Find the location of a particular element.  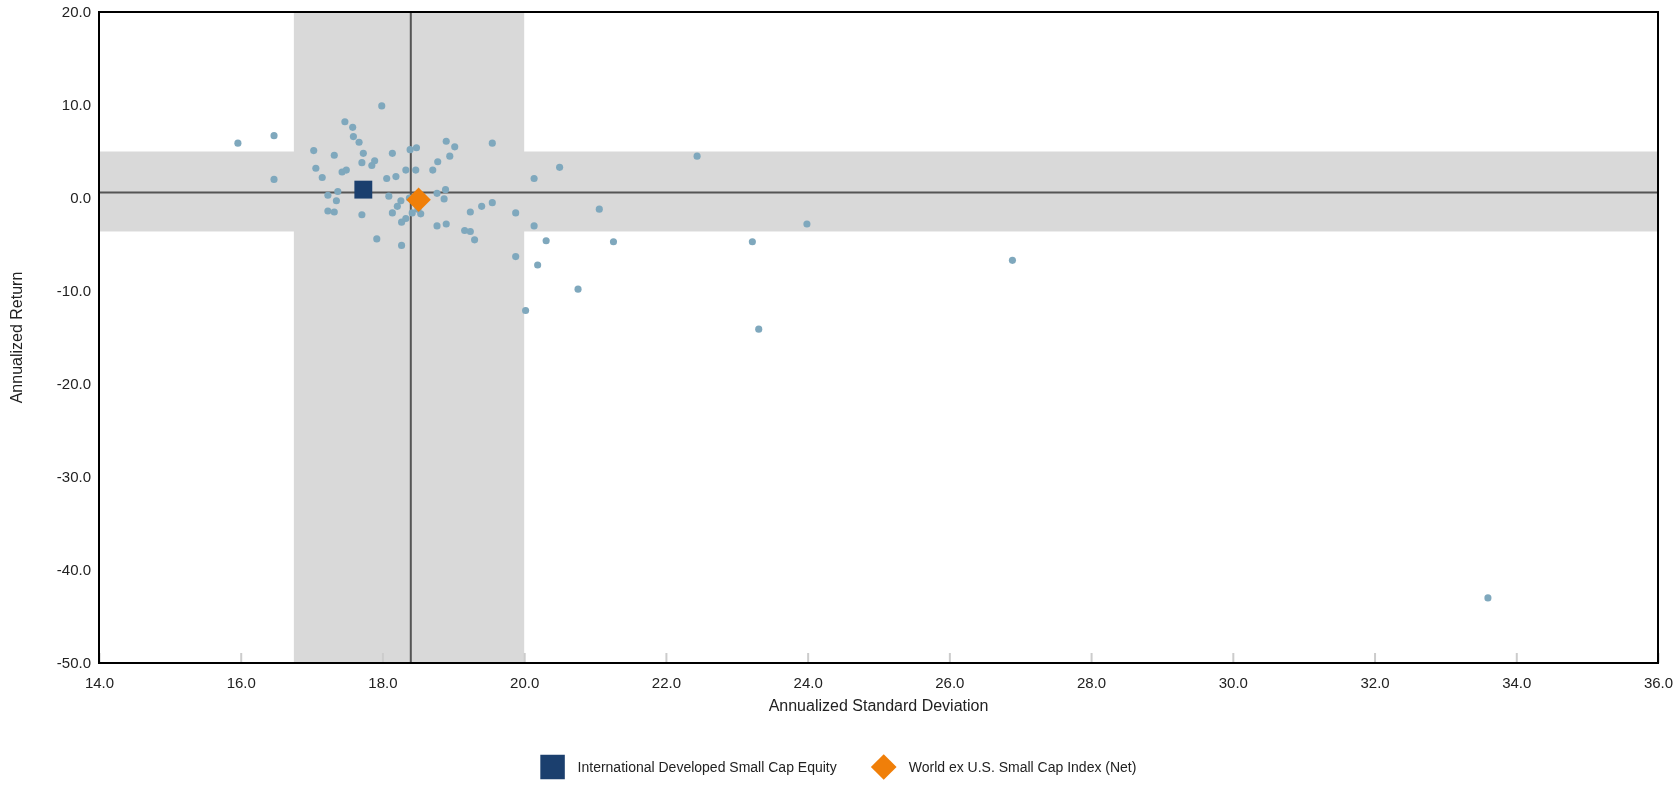

y-tick-label: 0.0 is located at coordinates (80, 198).